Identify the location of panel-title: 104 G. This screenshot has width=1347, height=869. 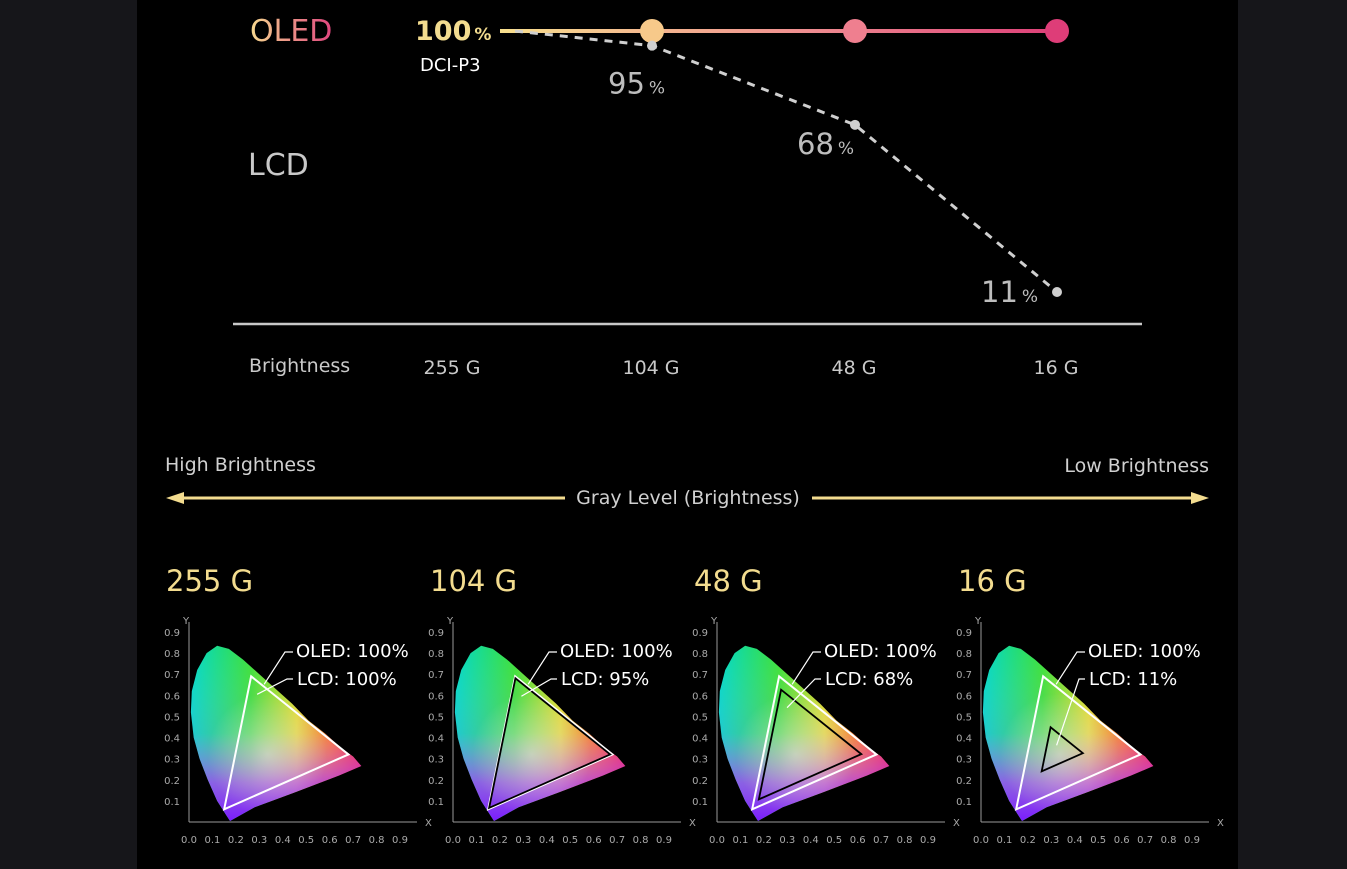
(473, 581).